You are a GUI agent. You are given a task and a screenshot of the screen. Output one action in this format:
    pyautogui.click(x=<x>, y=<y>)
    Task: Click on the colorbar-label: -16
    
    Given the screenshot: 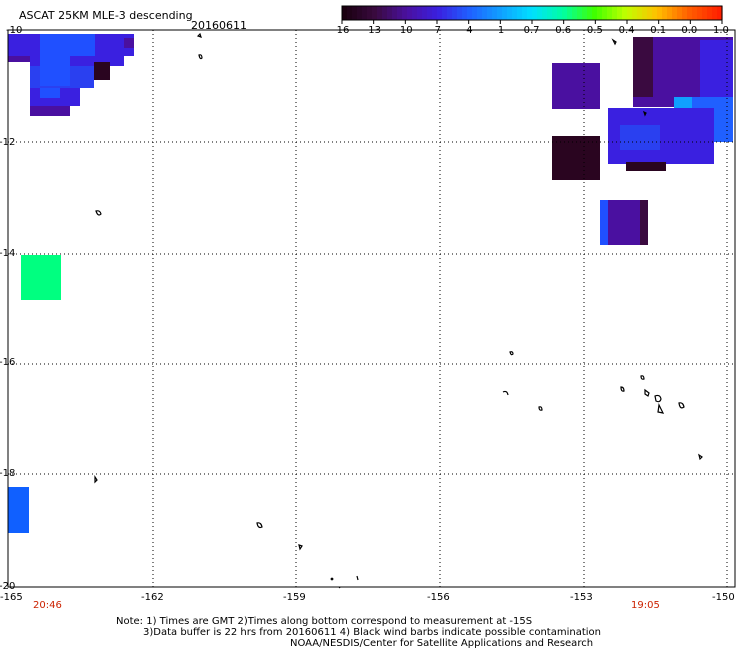 What is the action you would take?
    pyautogui.click(x=341, y=30)
    